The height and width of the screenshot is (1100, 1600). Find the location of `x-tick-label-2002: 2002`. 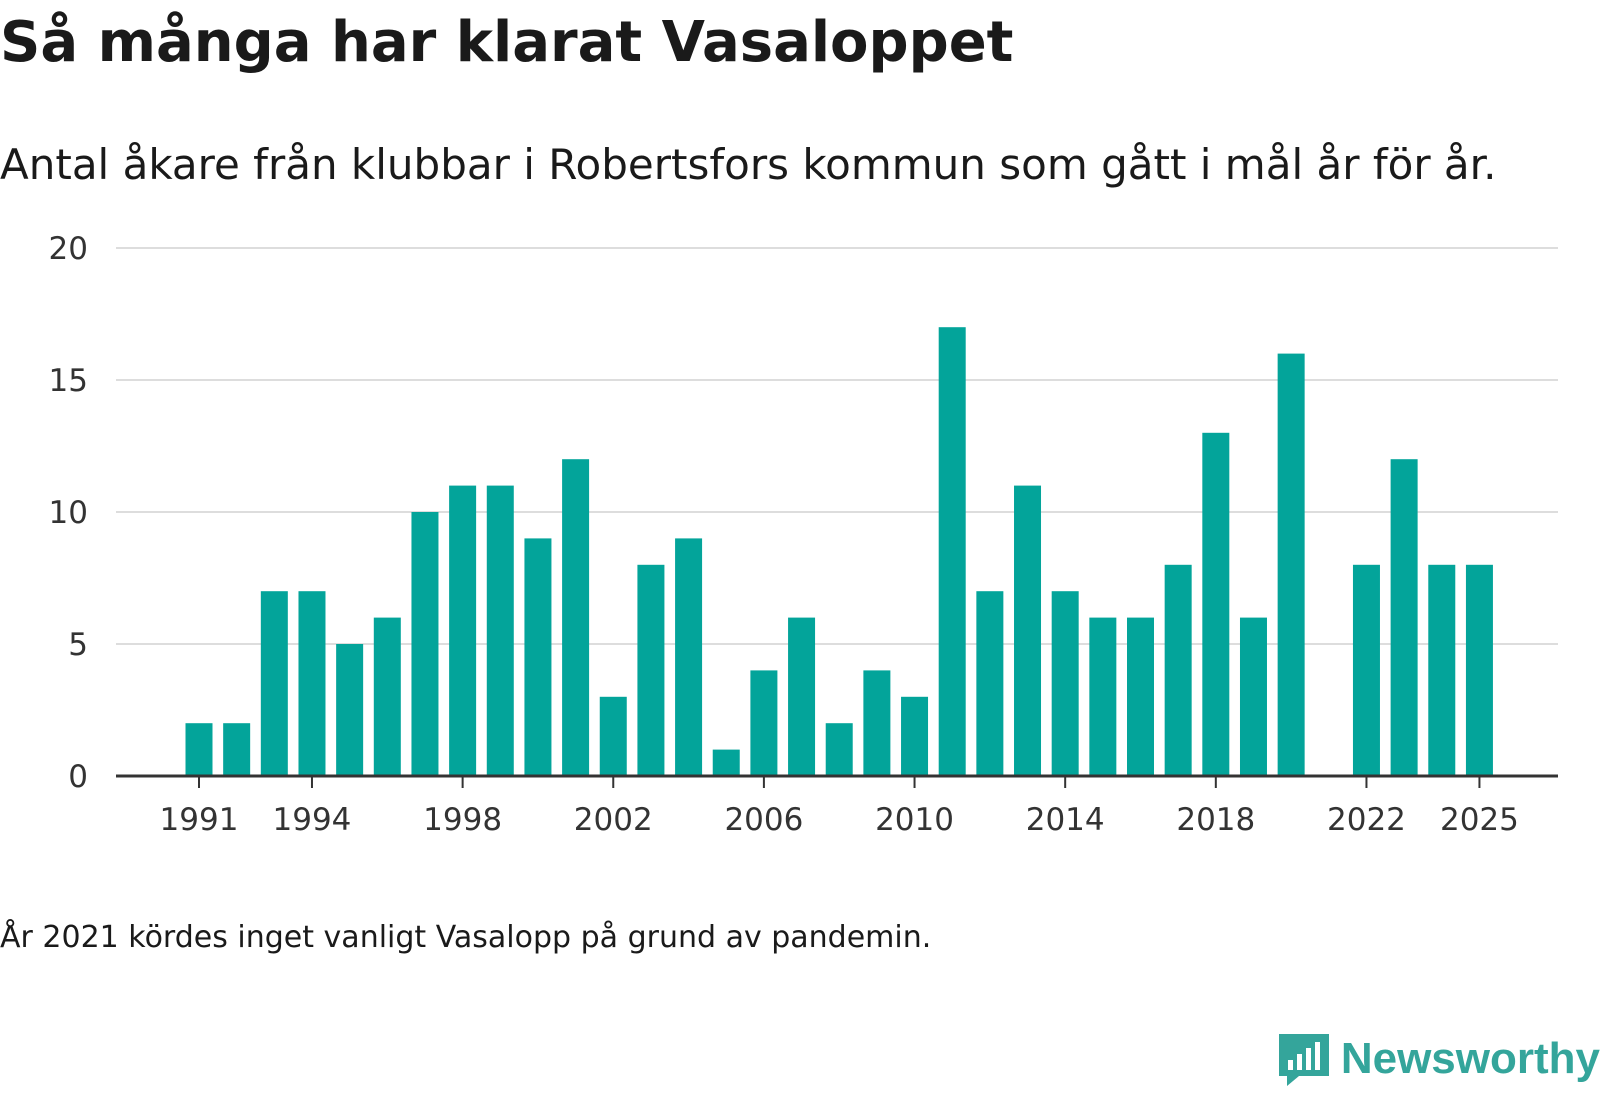

x-tick-label-2002: 2002 is located at coordinates (613, 820).